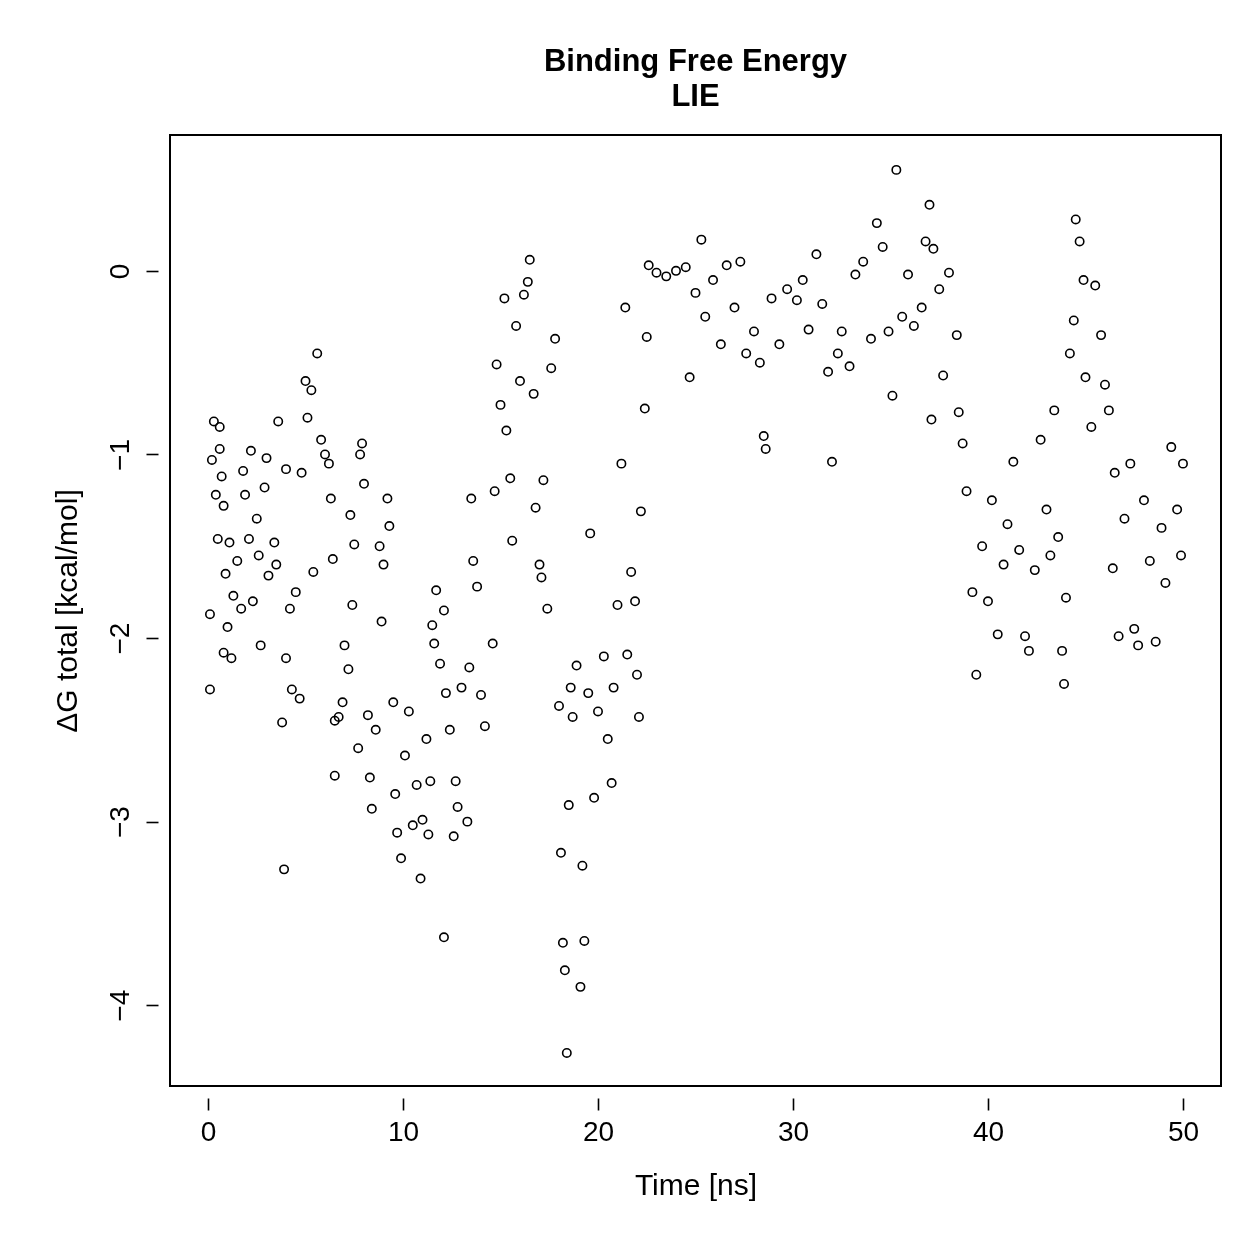  I want to click on chart-subtitle: LIE, so click(695, 95).